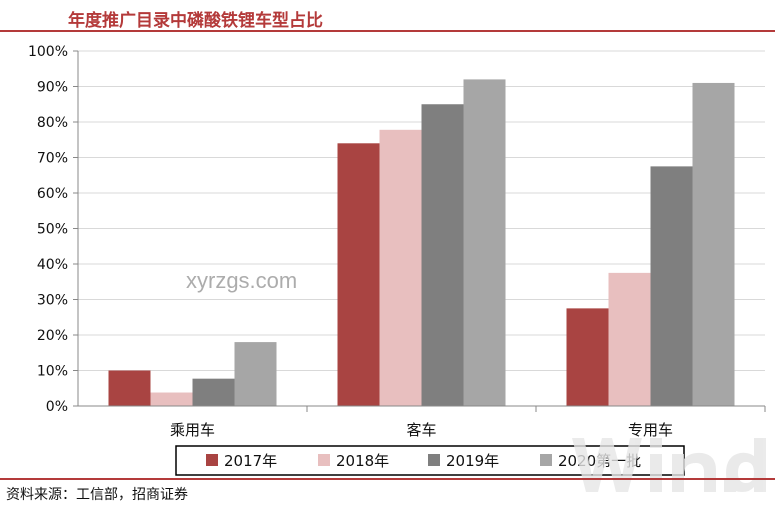 This screenshot has width=775, height=506. What do you see at coordinates (250, 461) in the screenshot?
I see `legend-label: 2017年` at bounding box center [250, 461].